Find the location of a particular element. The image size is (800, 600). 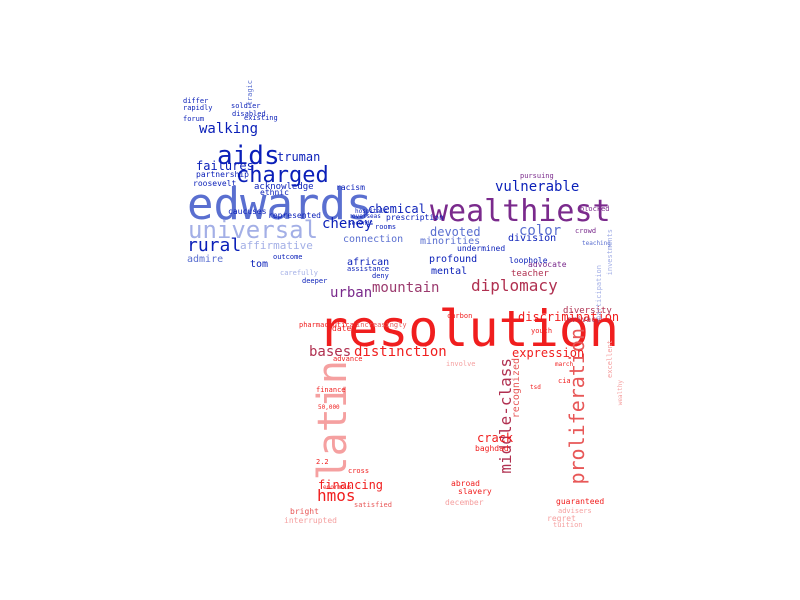

word-soldier: soldier is located at coordinates (246, 106).